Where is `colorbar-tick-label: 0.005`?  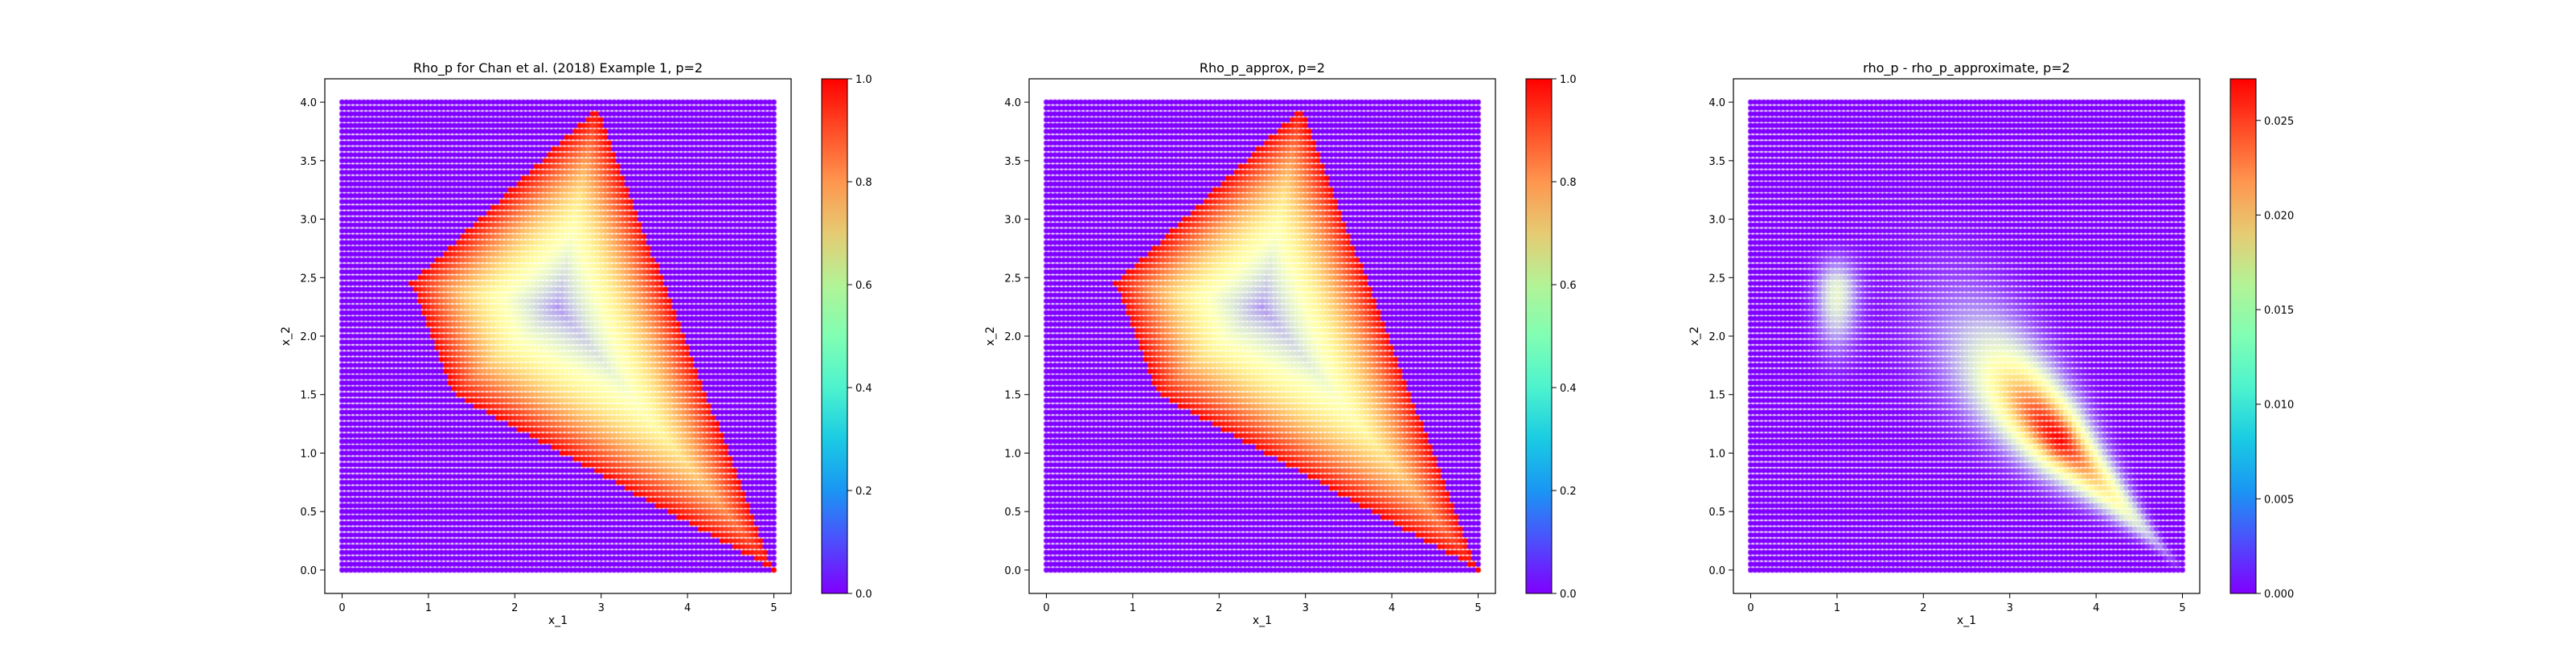
colorbar-tick-label: 0.005 is located at coordinates (2279, 500).